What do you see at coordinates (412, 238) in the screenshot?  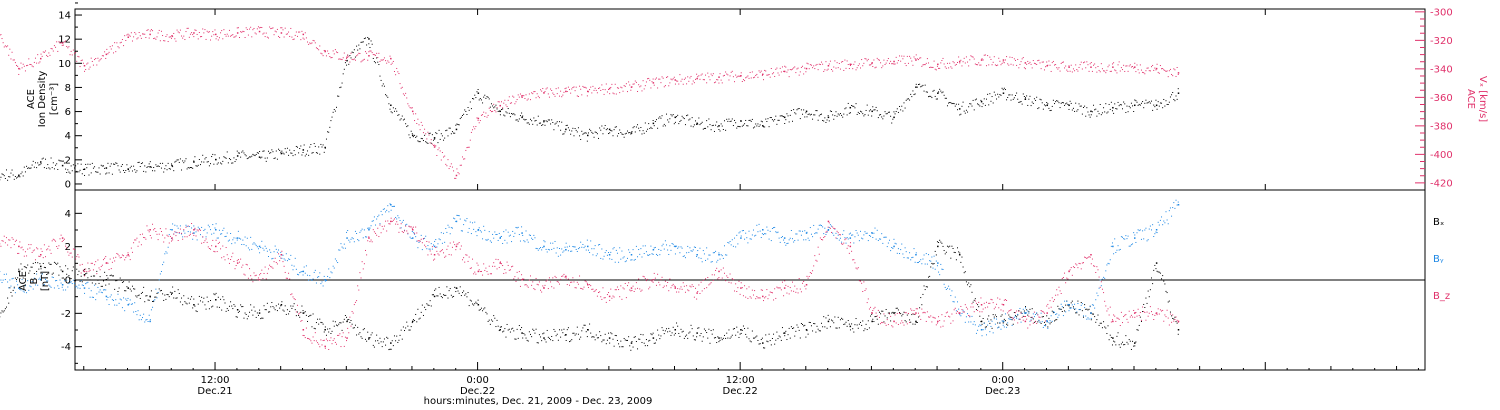 I see `by-point` at bounding box center [412, 238].